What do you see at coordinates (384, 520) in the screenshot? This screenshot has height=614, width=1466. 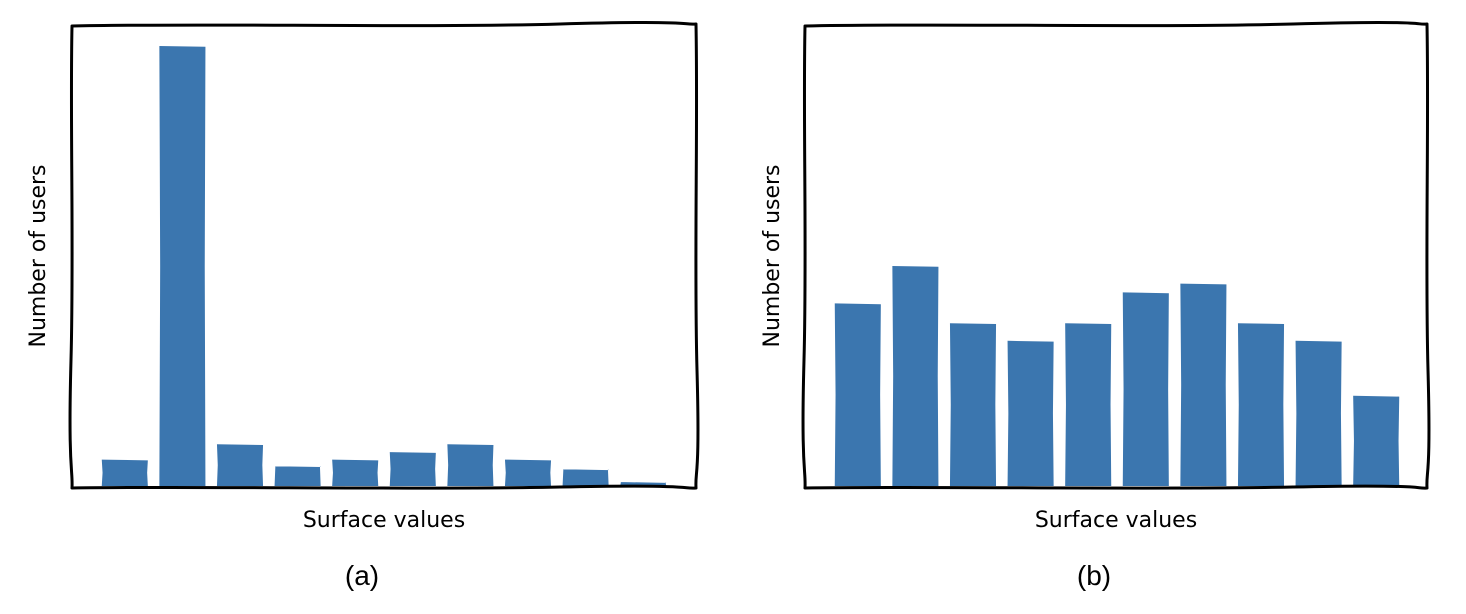 I see `x-axis-label-a: Surface values` at bounding box center [384, 520].